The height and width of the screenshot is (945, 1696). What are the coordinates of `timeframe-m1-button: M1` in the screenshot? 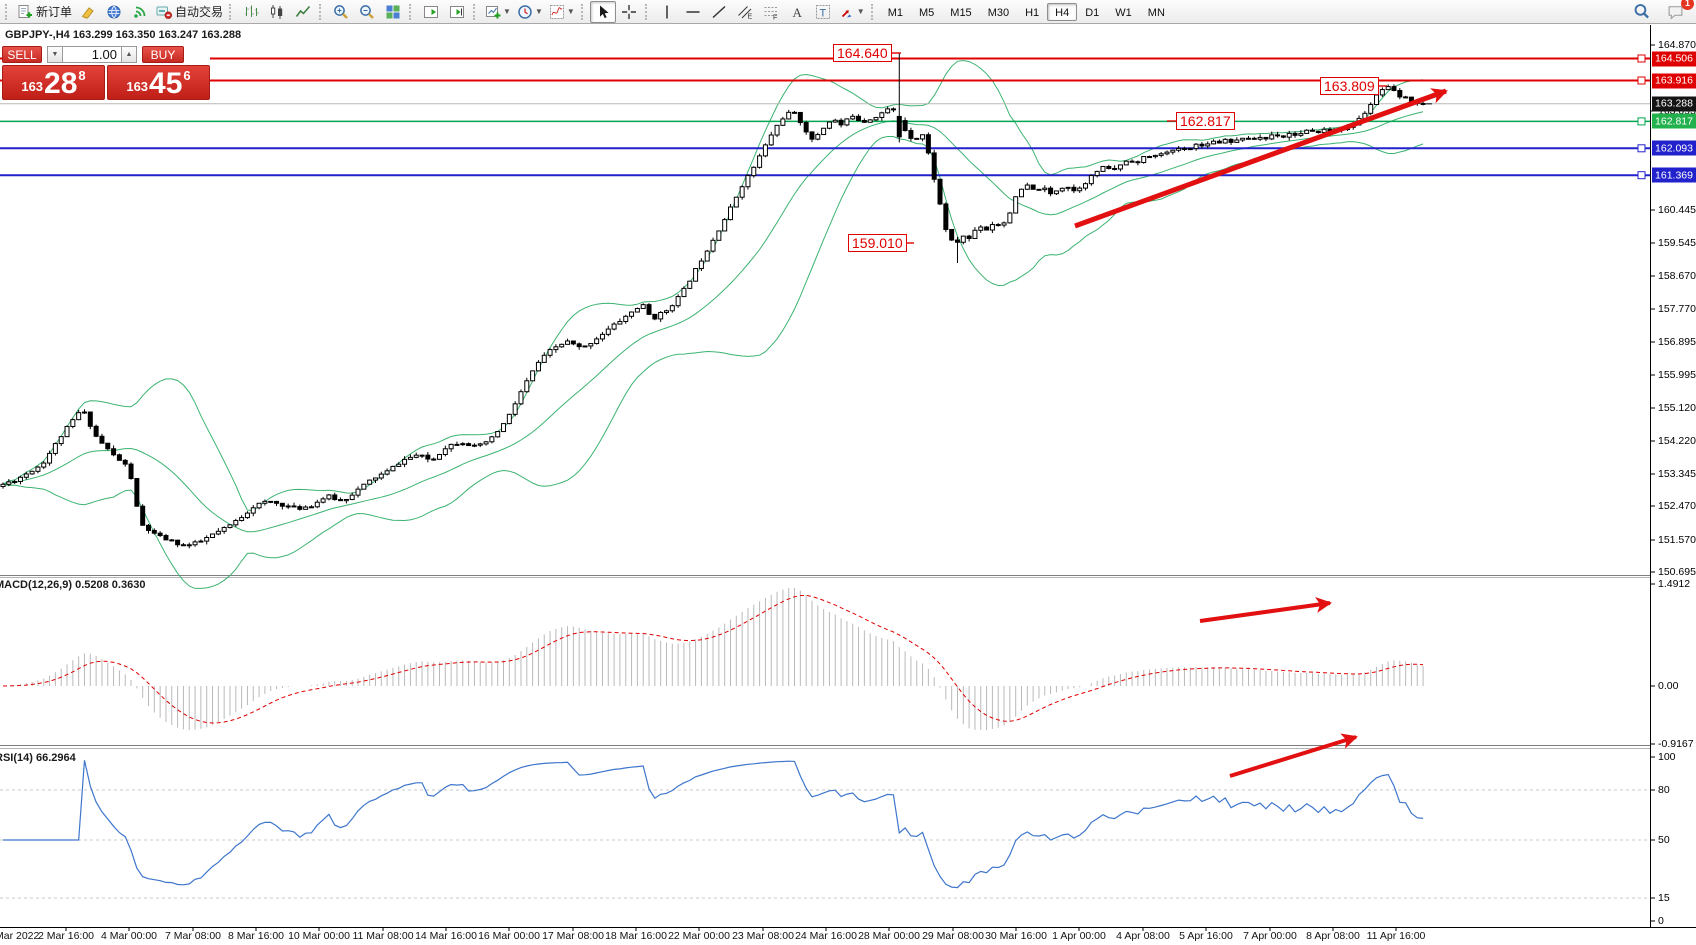 It's located at (895, 12).